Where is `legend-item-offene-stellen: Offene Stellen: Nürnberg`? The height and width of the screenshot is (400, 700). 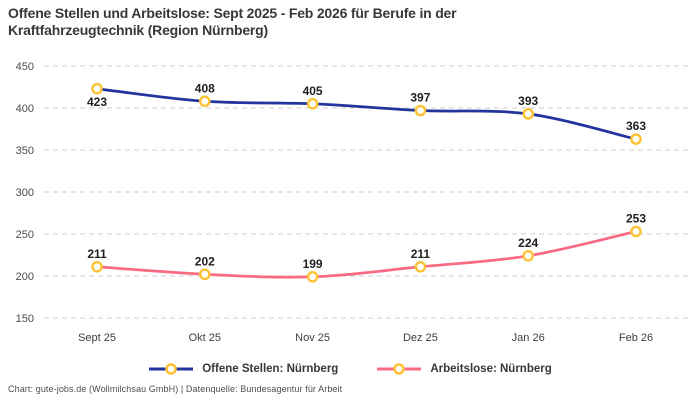
legend-item-offene-stellen: Offene Stellen: Nürnberg is located at coordinates (243, 369).